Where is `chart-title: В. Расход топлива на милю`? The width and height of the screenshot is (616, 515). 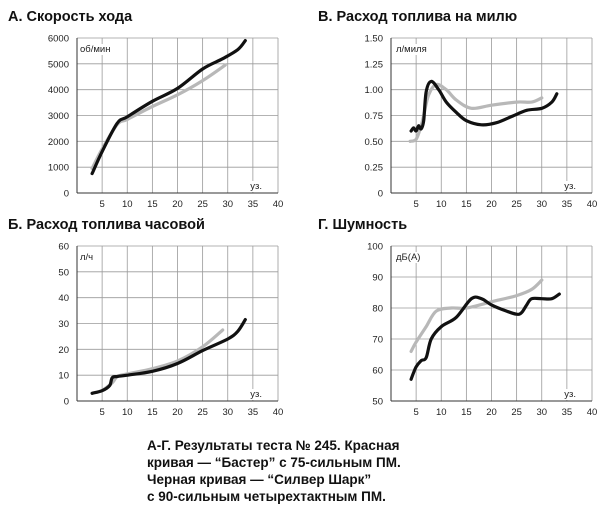 chart-title: В. Расход топлива на милю is located at coordinates (417, 17).